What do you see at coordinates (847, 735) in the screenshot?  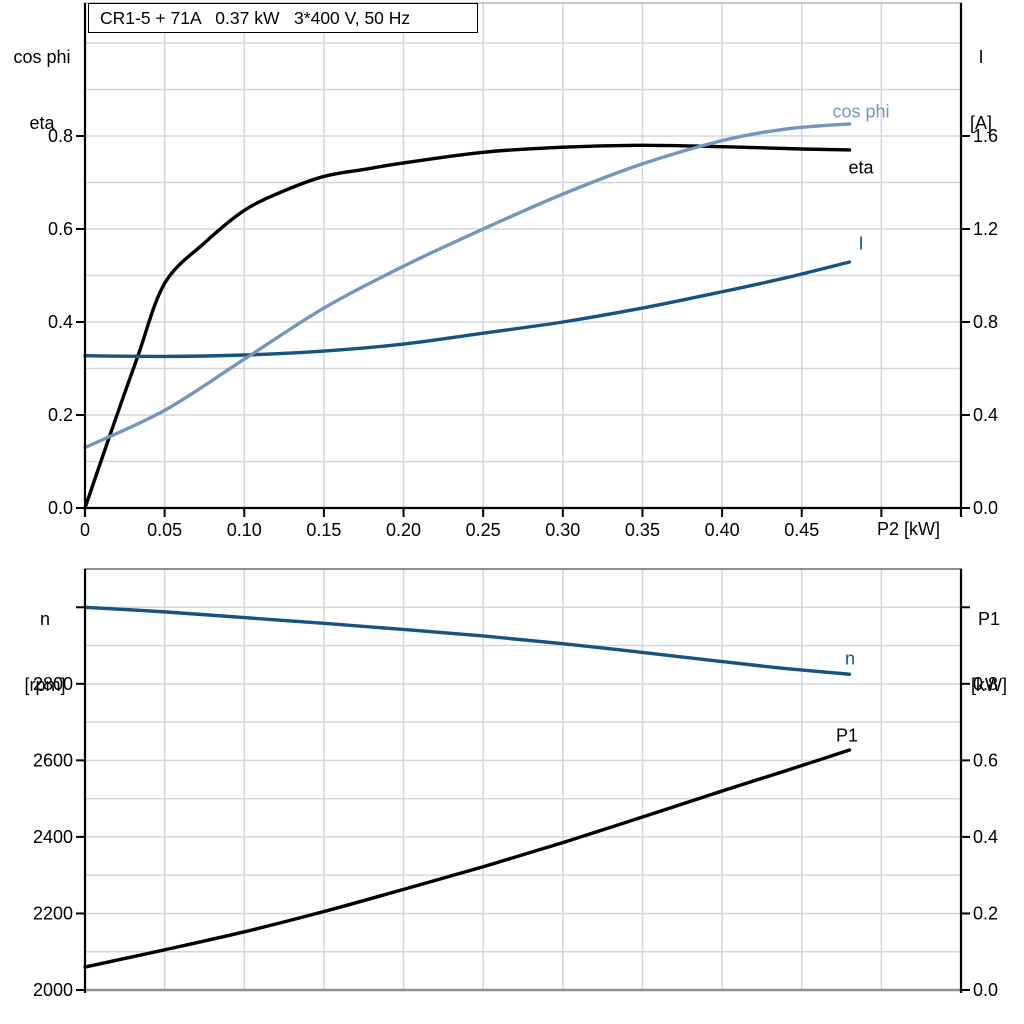 I see `curve-label-input-power: P1` at bounding box center [847, 735].